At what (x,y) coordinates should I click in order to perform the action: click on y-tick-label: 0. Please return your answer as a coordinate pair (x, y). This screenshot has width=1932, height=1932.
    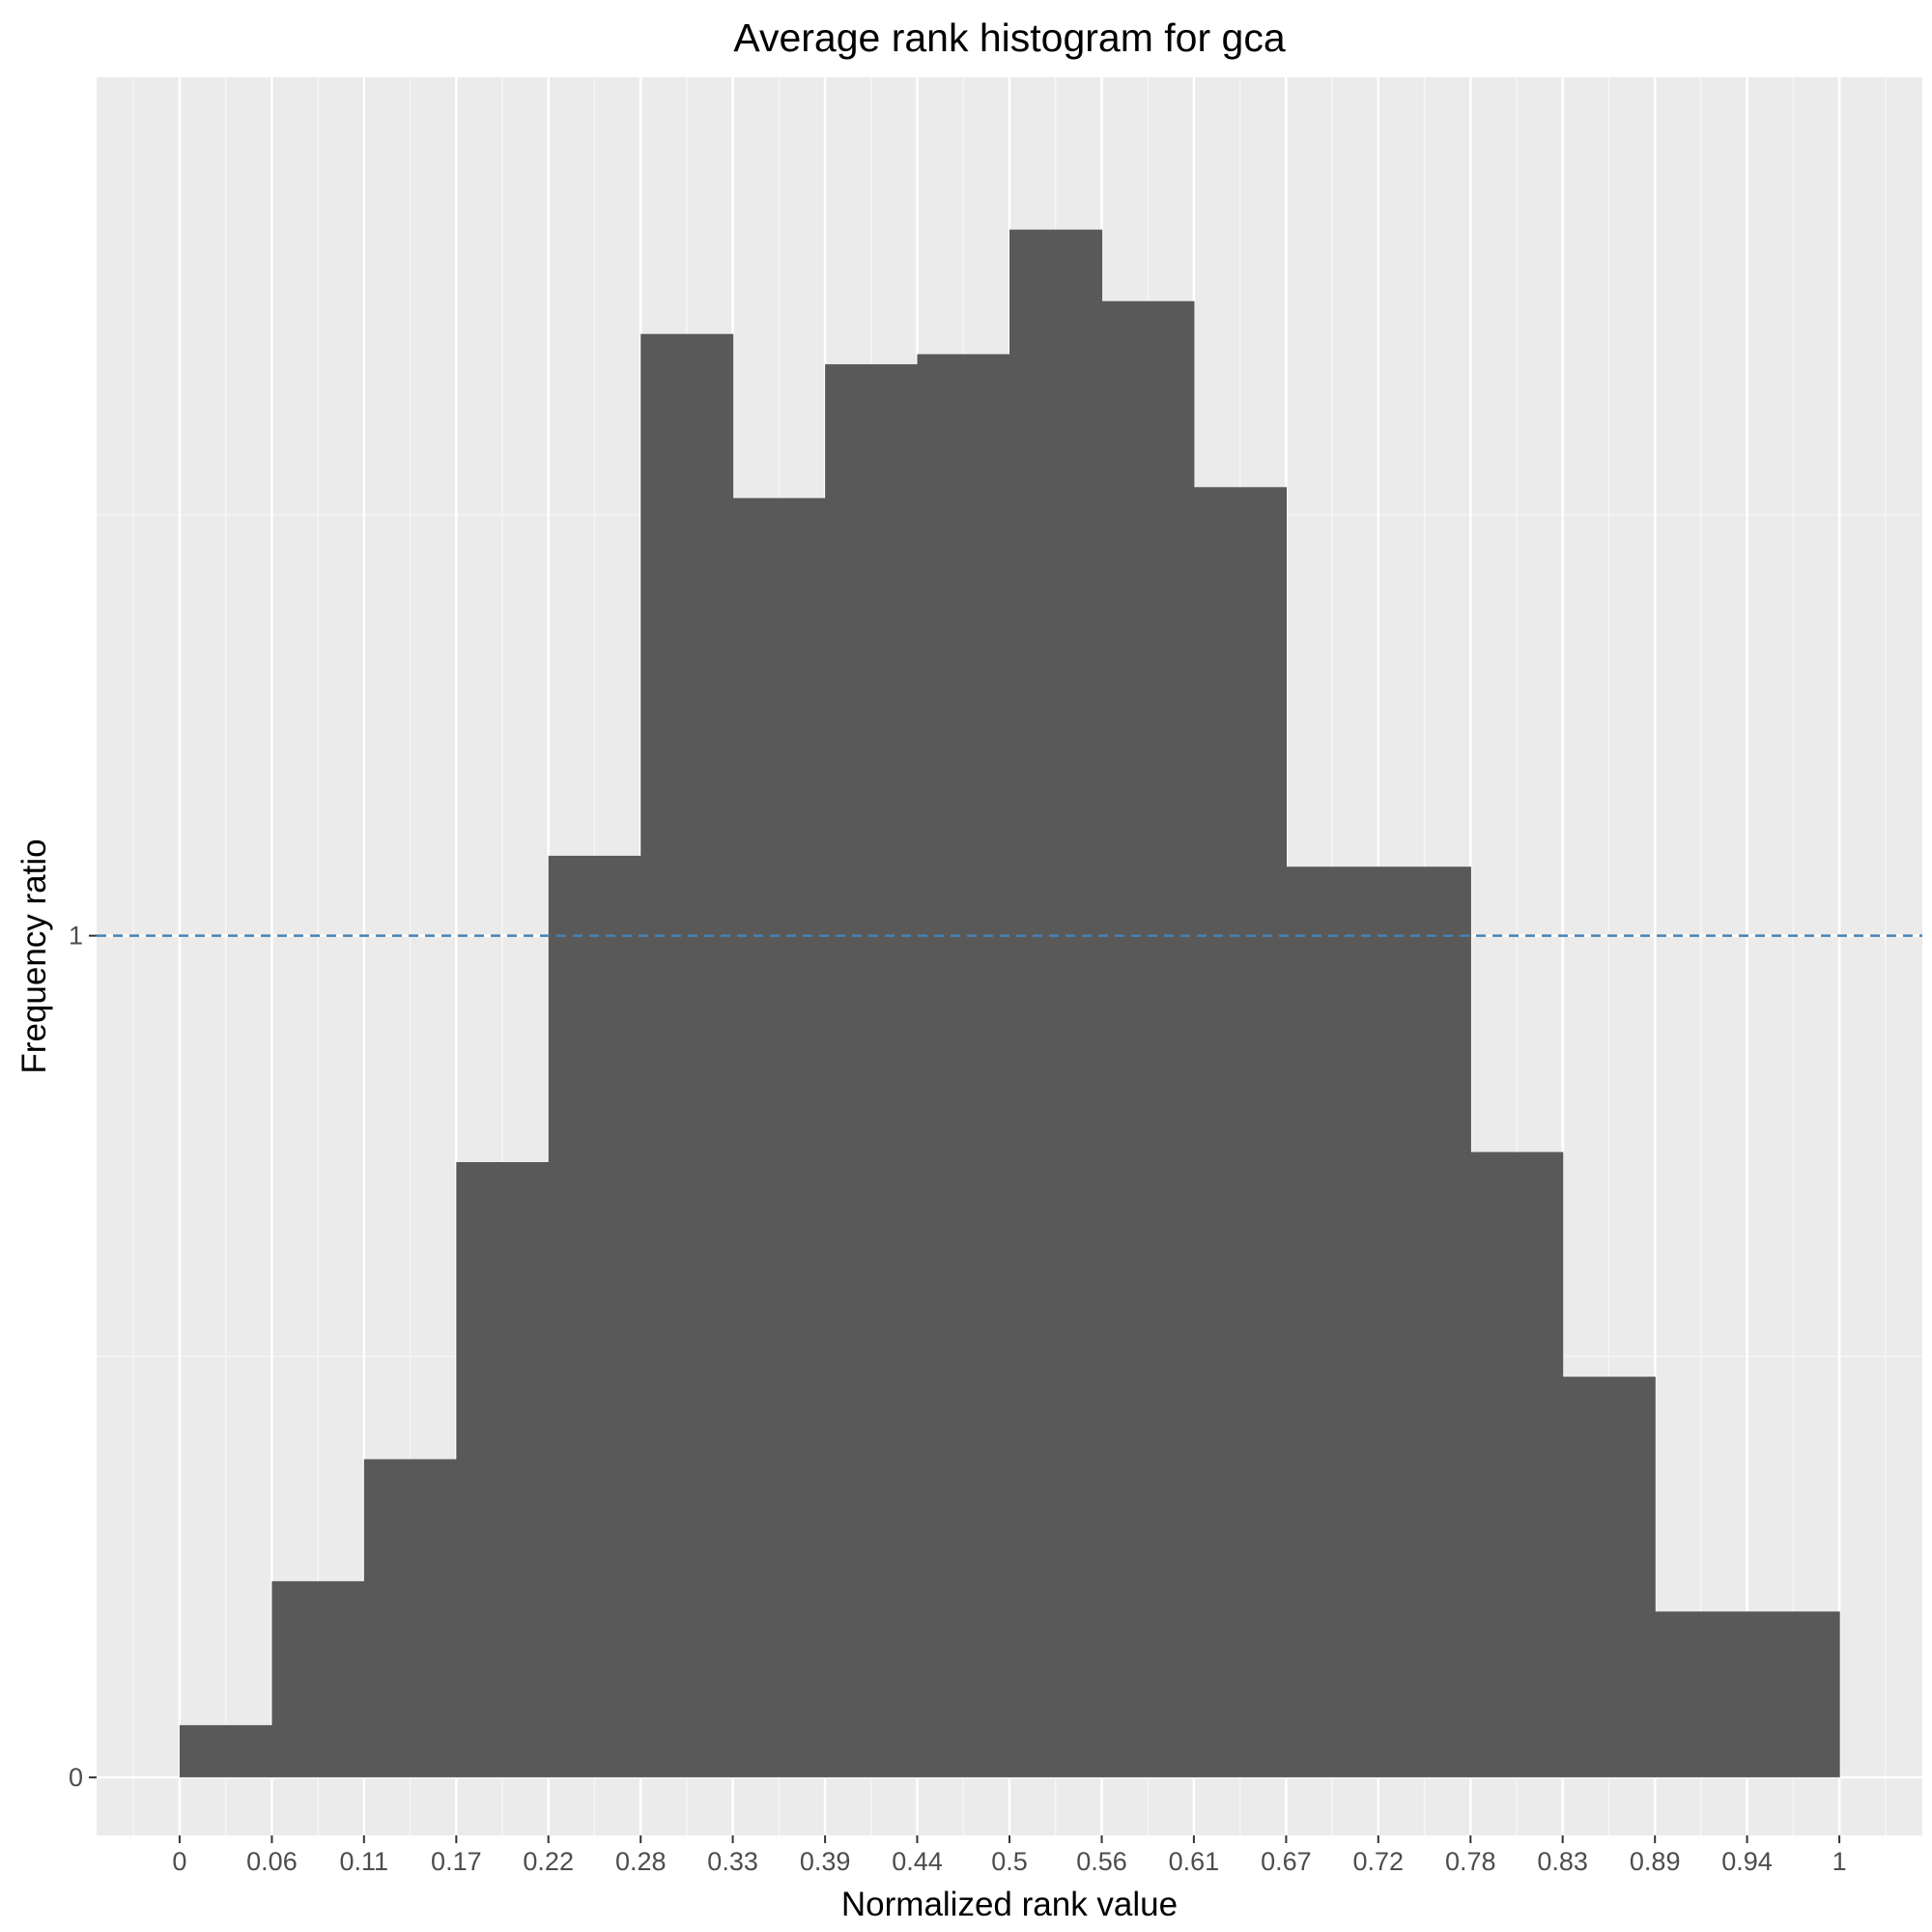
    Looking at the image, I should click on (76, 1777).